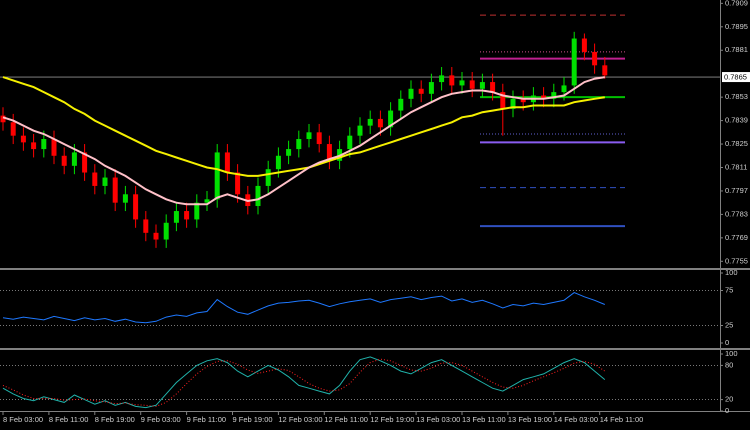  I want to click on x-tick-label: 14 Feb 03:00, so click(576, 419).